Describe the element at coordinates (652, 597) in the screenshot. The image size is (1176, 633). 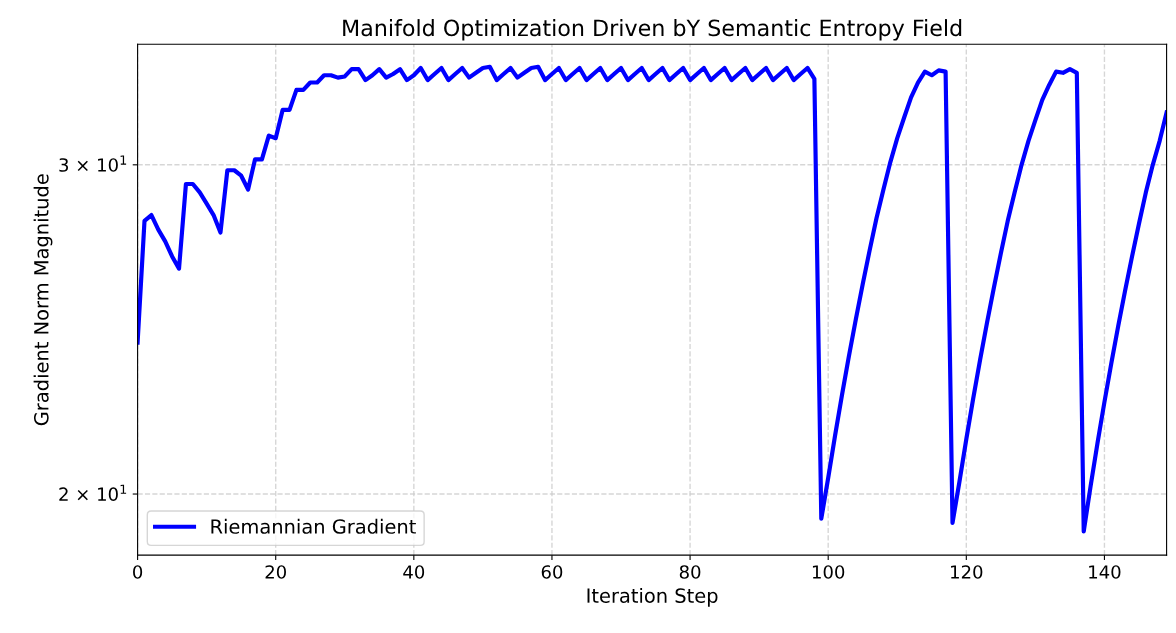
I see `x-axis-title: Iteration Step` at that location.